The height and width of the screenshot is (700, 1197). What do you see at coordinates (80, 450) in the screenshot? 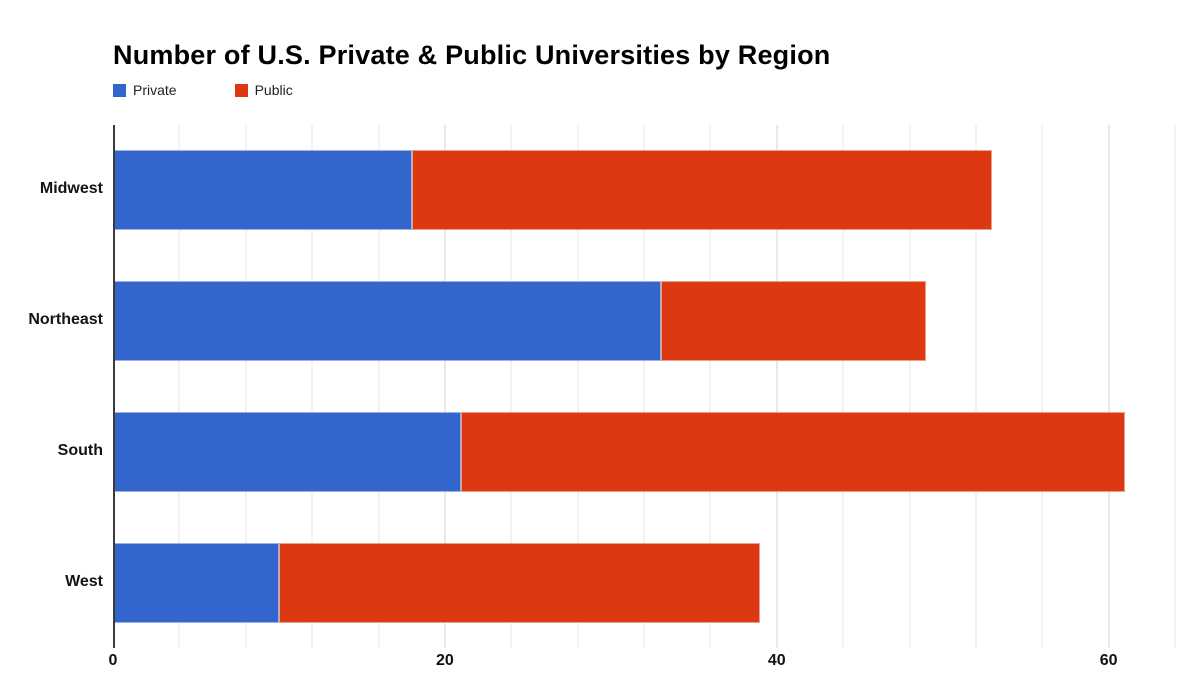
I see `category-label-south: South` at bounding box center [80, 450].